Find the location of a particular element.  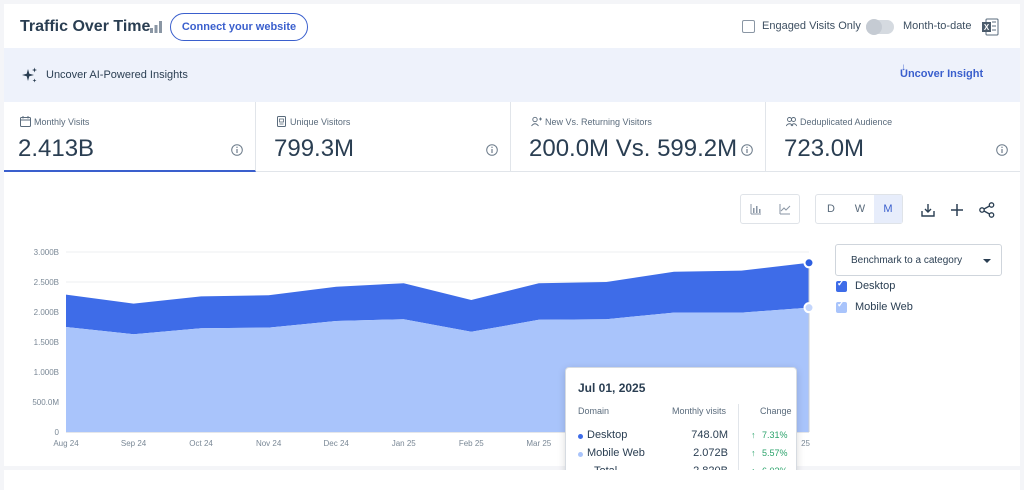

metric-value: 799.3M is located at coordinates (314, 148).